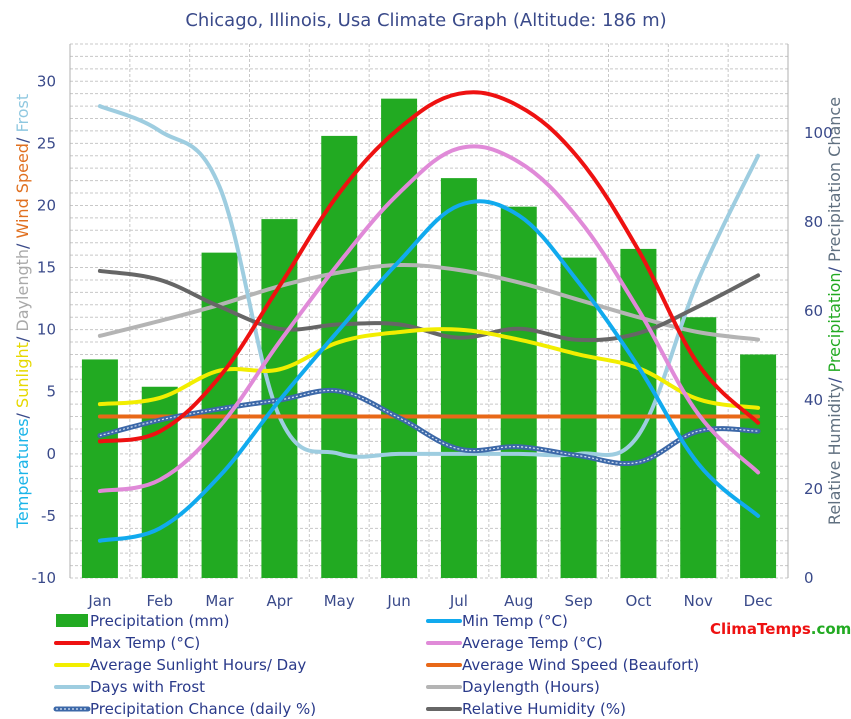 The height and width of the screenshot is (719, 851). What do you see at coordinates (831, 629) in the screenshot?
I see `brand-part-3: .com` at bounding box center [831, 629].